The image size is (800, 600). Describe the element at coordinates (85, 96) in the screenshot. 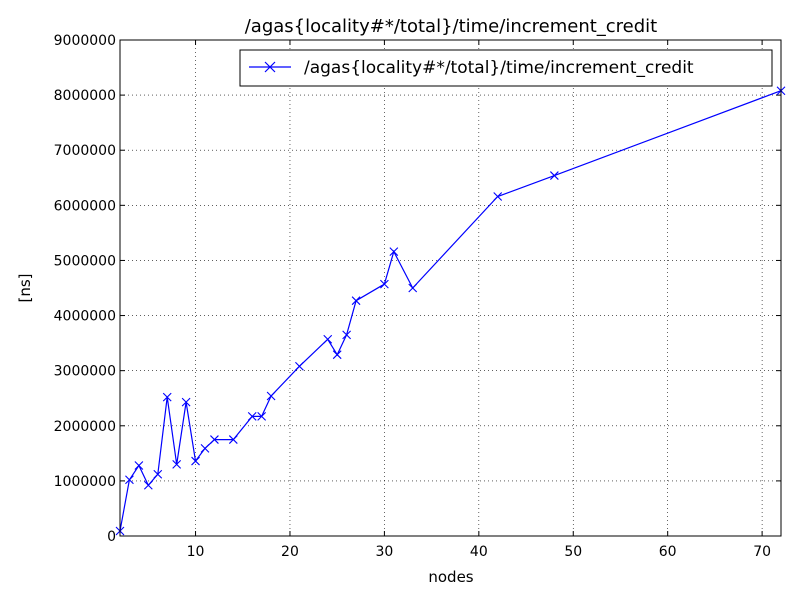

I see `y-tick-label: 8000000` at that location.